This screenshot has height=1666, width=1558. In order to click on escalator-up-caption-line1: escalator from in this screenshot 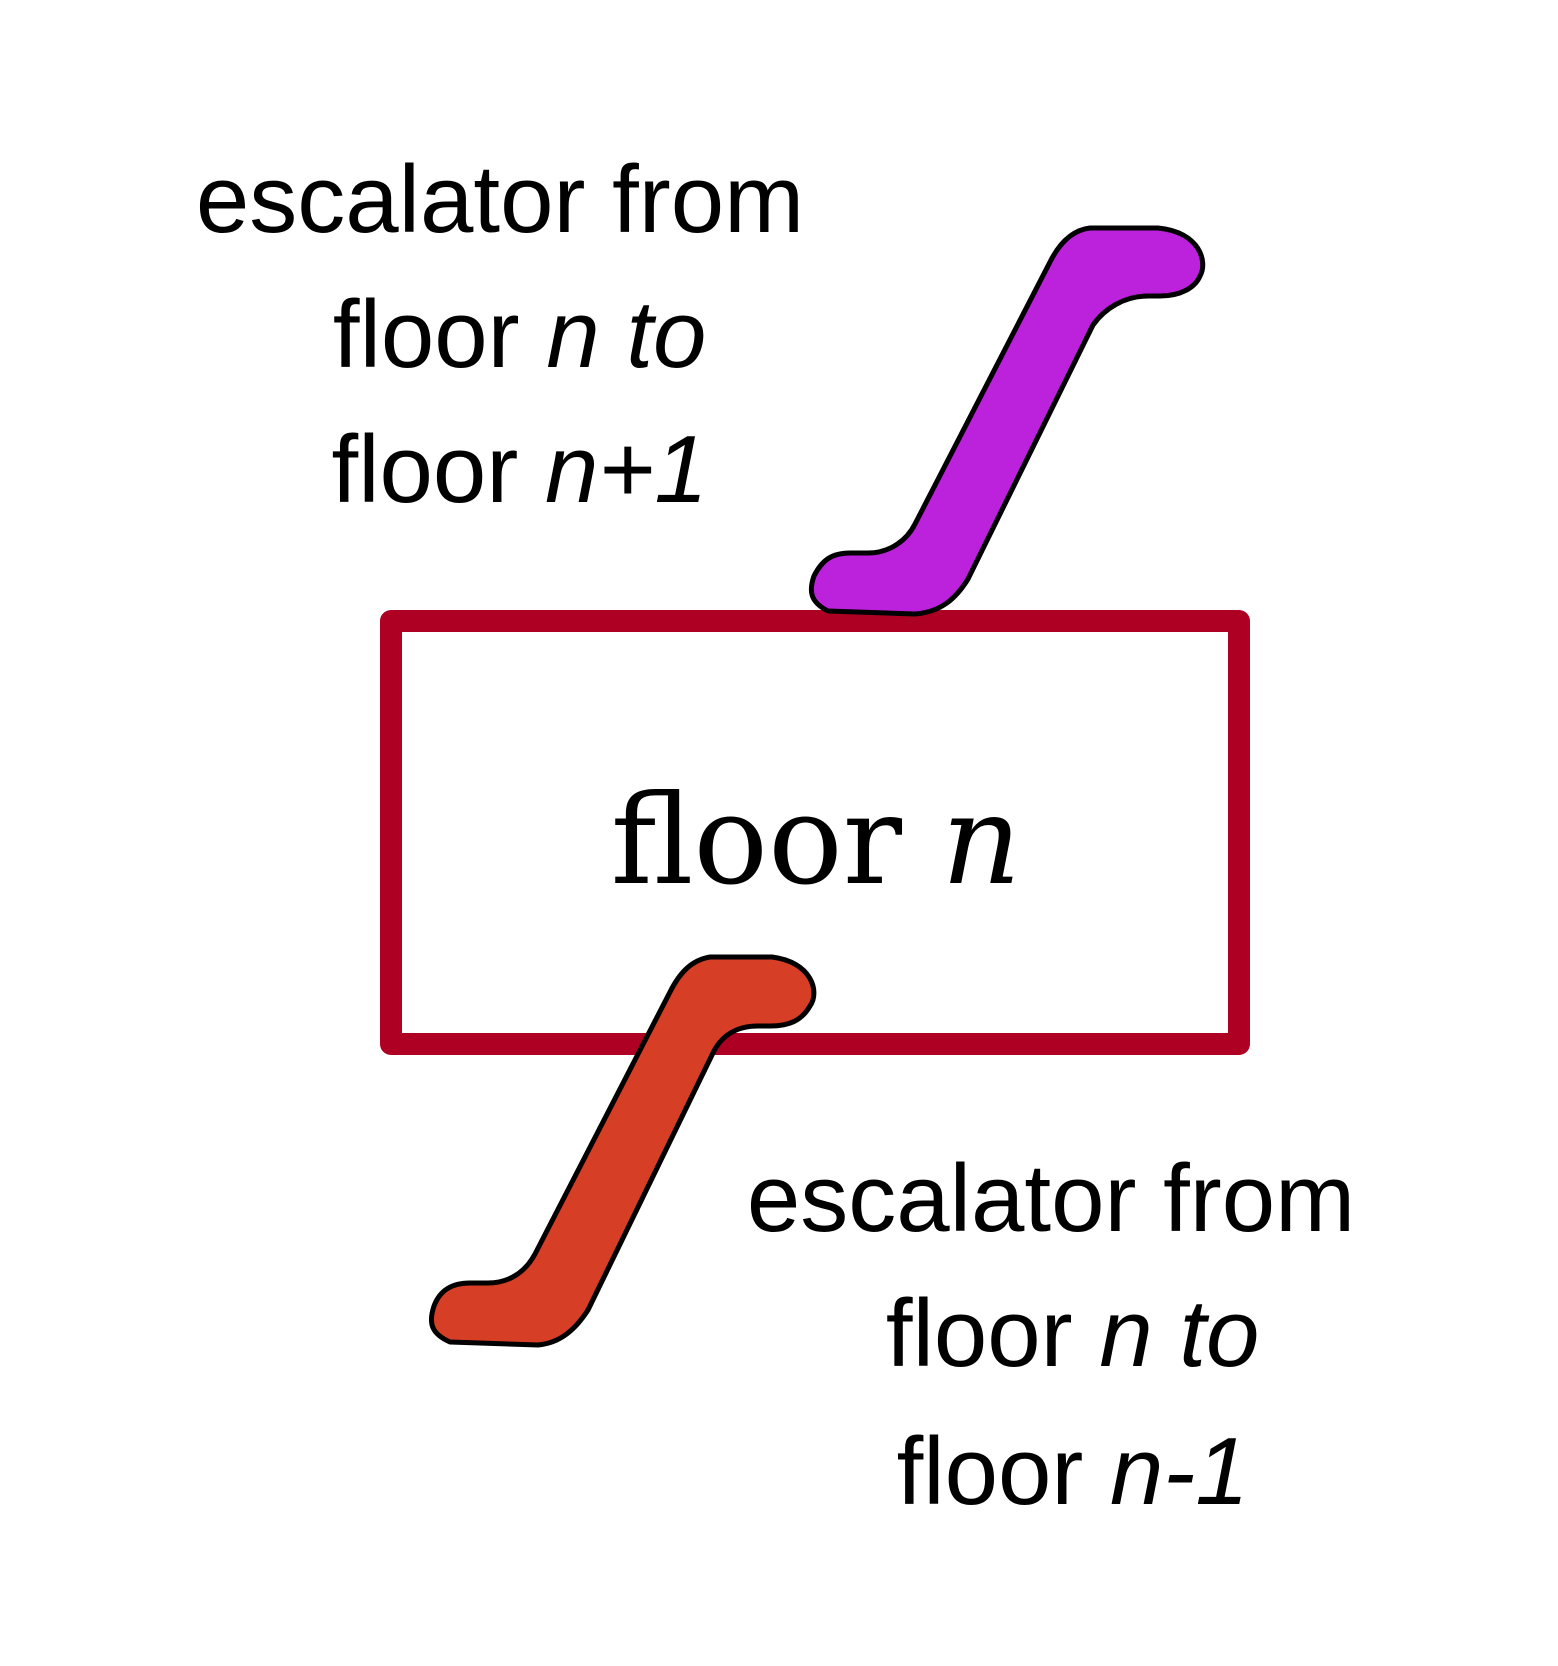, I will do `click(500, 199)`.